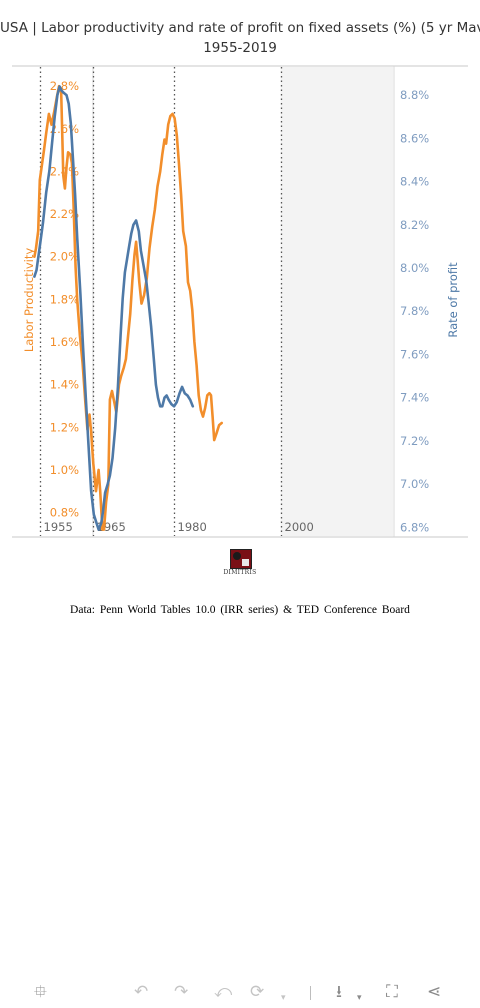  What do you see at coordinates (359, 998) in the screenshot?
I see `download-dropdown-icon: ▾` at bounding box center [359, 998].